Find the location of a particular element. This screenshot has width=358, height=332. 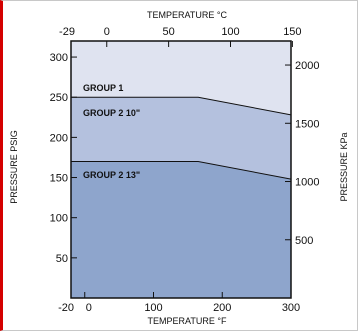

left-tick-label: 250 is located at coordinates (59, 98).